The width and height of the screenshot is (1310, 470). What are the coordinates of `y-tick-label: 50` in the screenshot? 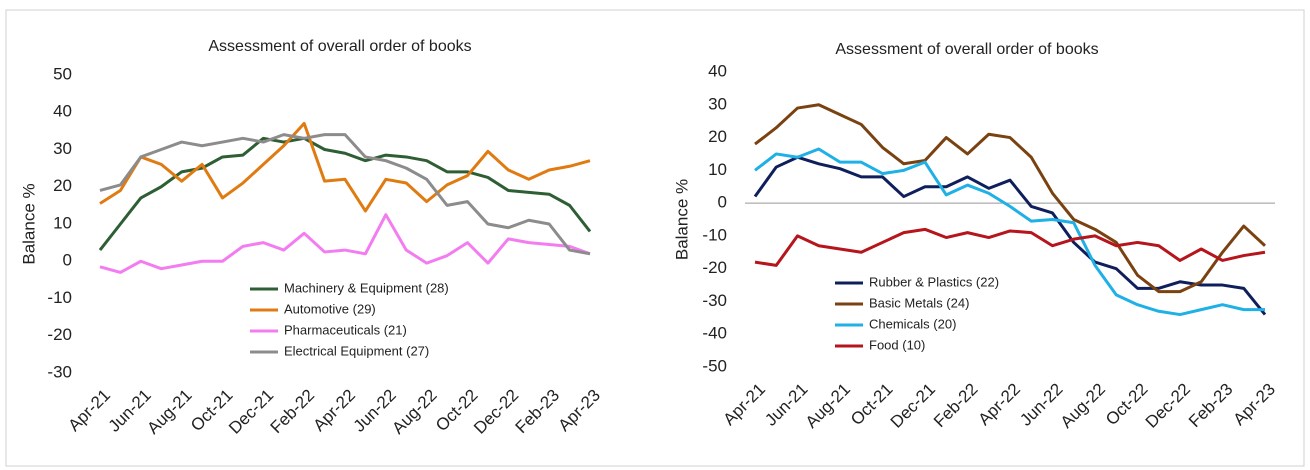 It's located at (62, 73).